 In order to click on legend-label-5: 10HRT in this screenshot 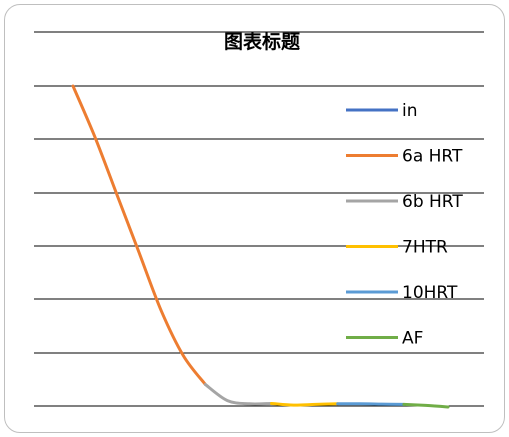, I will do `click(430, 293)`.